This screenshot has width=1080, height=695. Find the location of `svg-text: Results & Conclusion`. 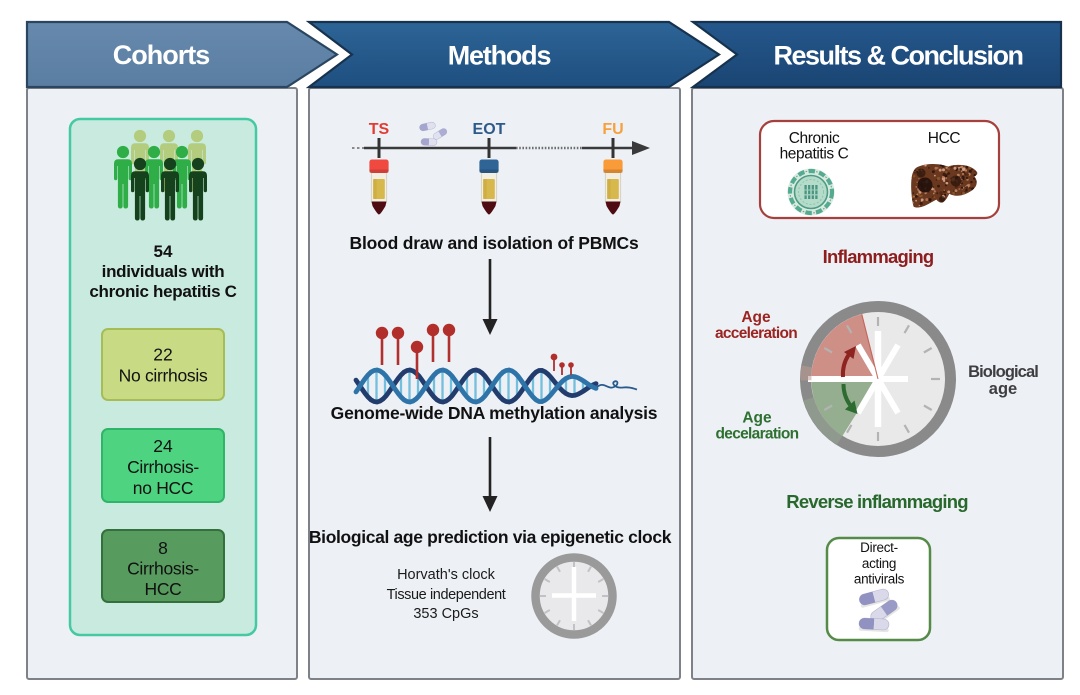

svg-text: Results & Conclusion is located at coordinates (897, 56).